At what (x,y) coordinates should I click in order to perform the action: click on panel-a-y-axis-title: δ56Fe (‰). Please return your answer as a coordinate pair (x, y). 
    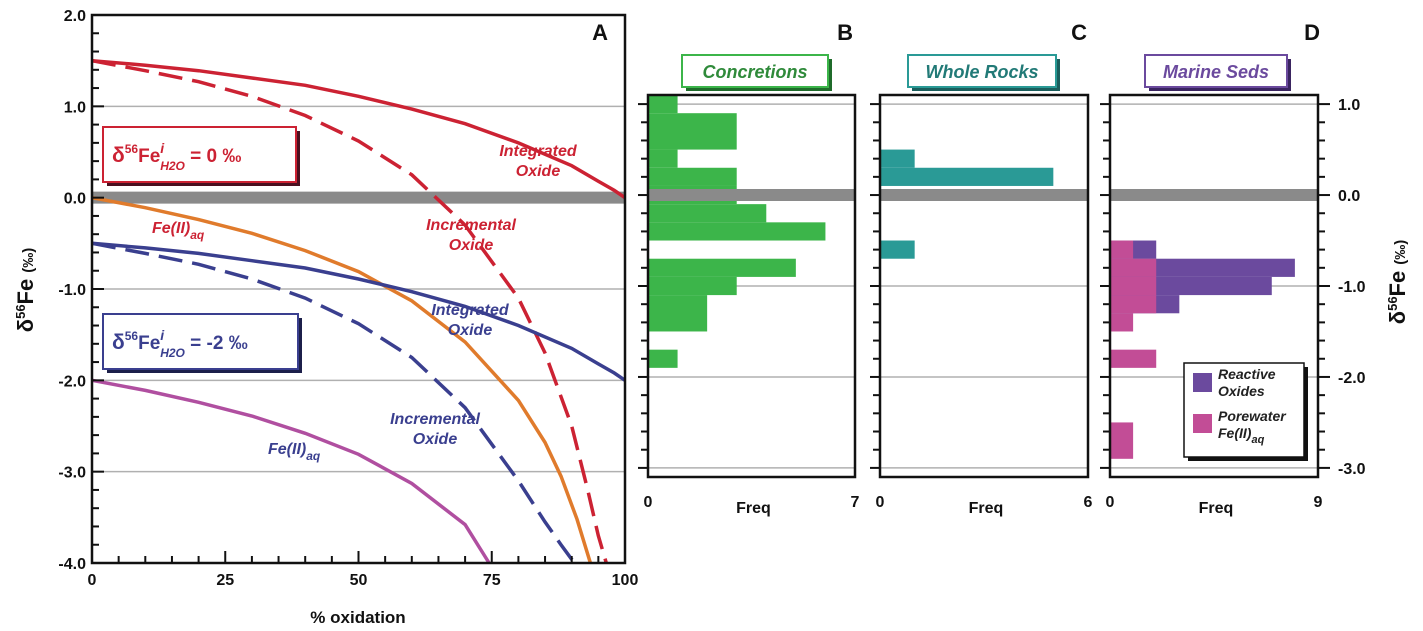
    Looking at the image, I should click on (25, 290).